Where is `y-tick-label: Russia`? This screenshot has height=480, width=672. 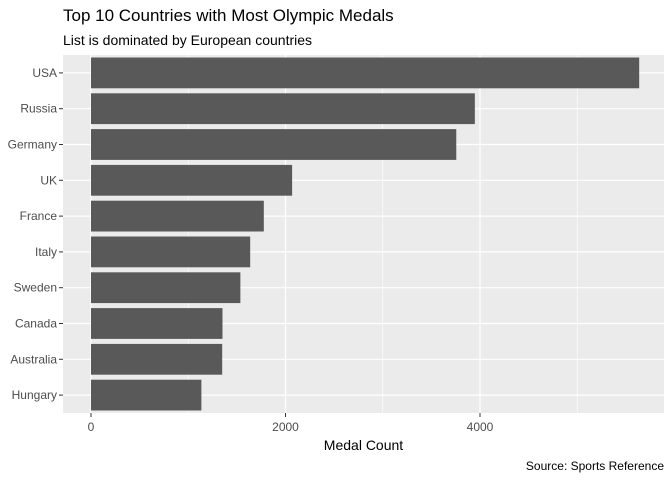 y-tick-label: Russia is located at coordinates (38, 109).